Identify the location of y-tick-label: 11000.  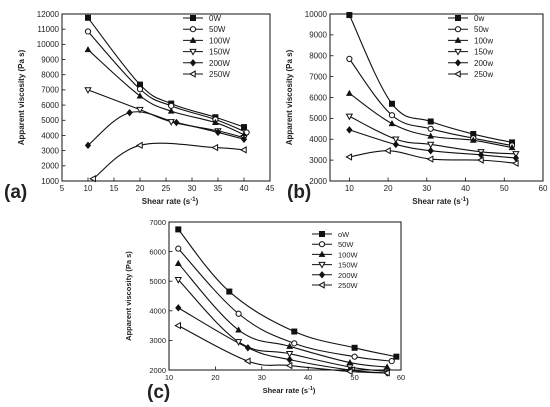
(48, 29).